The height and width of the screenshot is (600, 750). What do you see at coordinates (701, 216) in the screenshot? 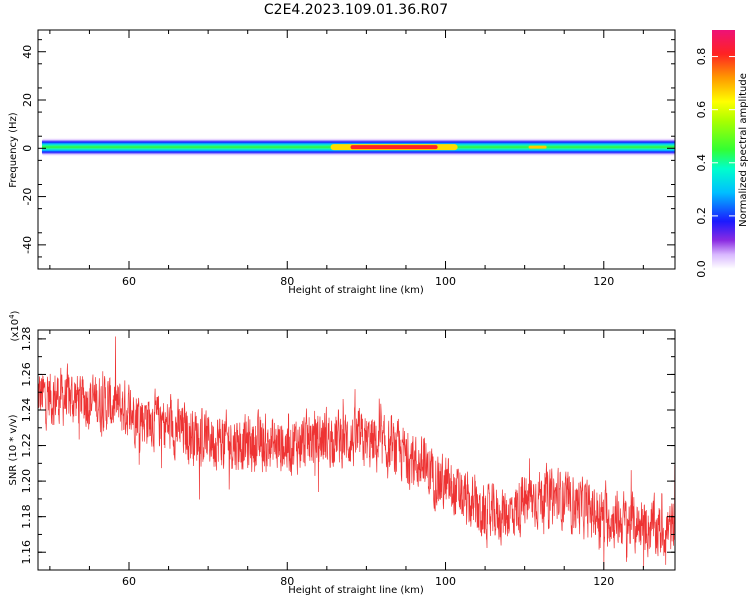
I see `colorbar-tick-label: 0.2` at bounding box center [701, 216].